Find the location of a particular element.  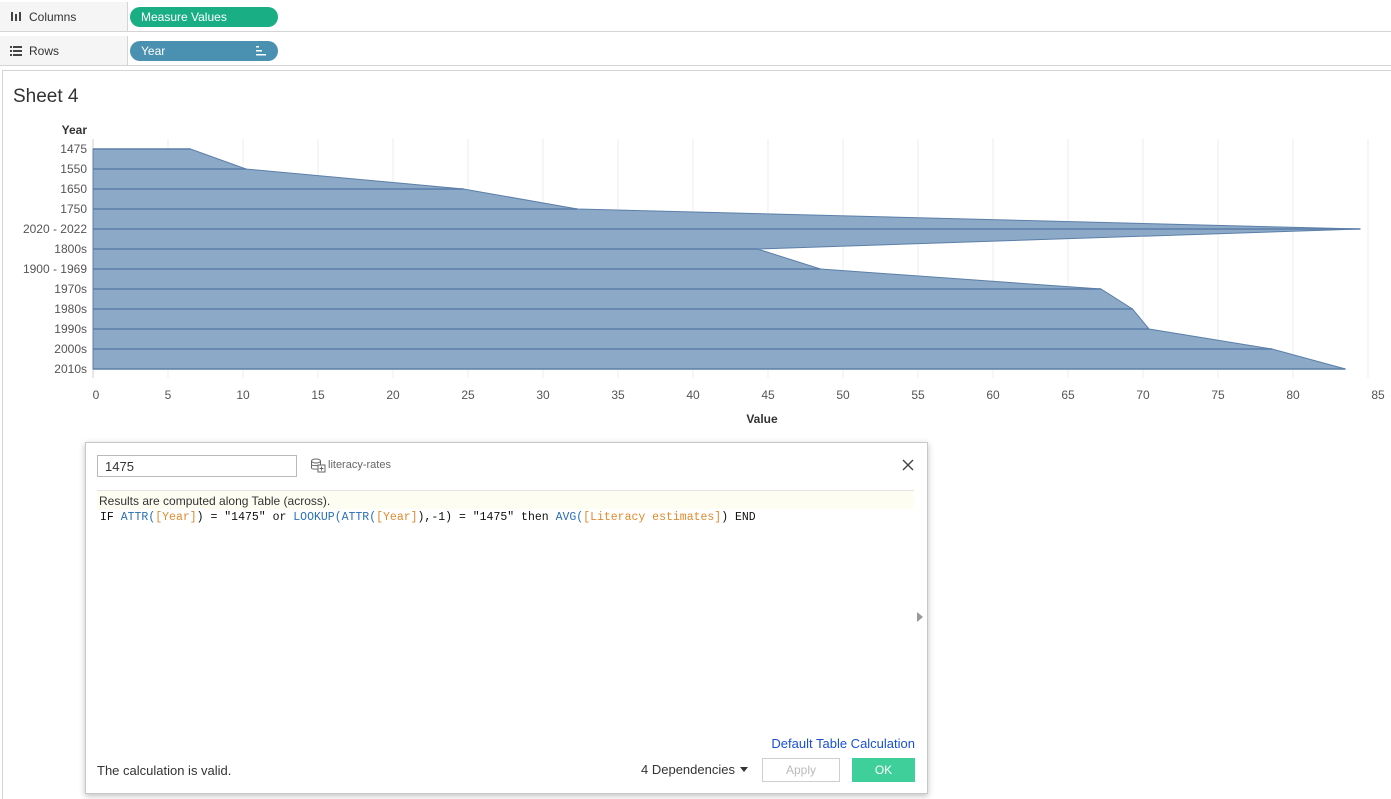

x-tick-label: 80 is located at coordinates (1293, 395).